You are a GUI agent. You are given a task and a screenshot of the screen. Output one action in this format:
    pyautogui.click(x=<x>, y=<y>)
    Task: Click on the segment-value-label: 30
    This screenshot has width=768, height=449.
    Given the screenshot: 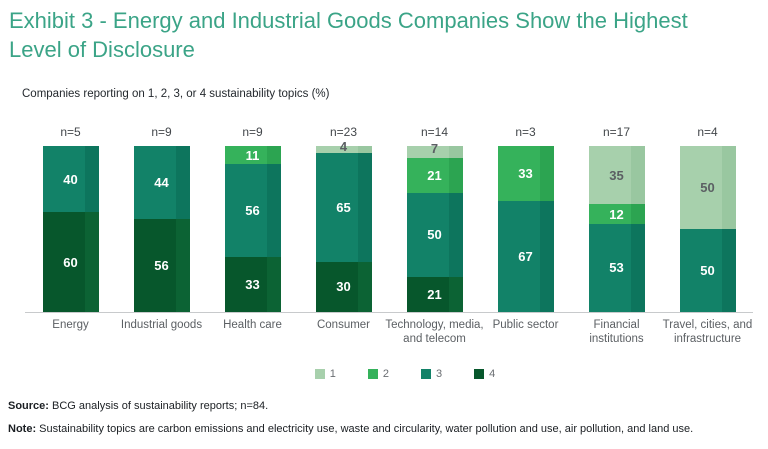 What is the action you would take?
    pyautogui.click(x=343, y=287)
    